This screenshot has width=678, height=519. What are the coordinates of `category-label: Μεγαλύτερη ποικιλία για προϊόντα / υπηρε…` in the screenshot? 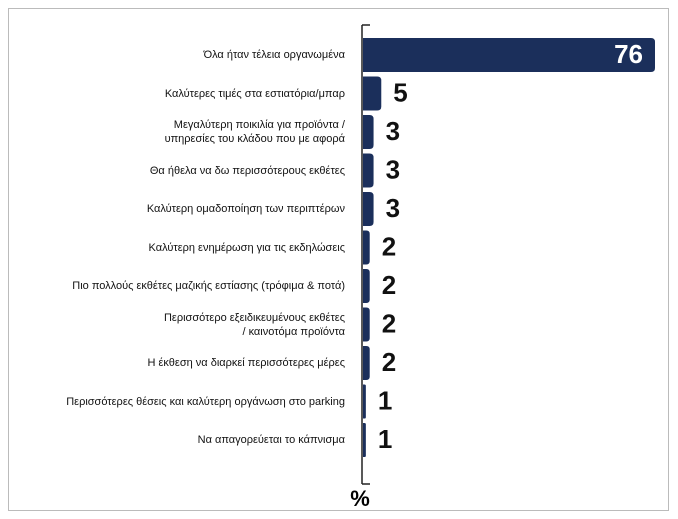 It's located at (254, 132).